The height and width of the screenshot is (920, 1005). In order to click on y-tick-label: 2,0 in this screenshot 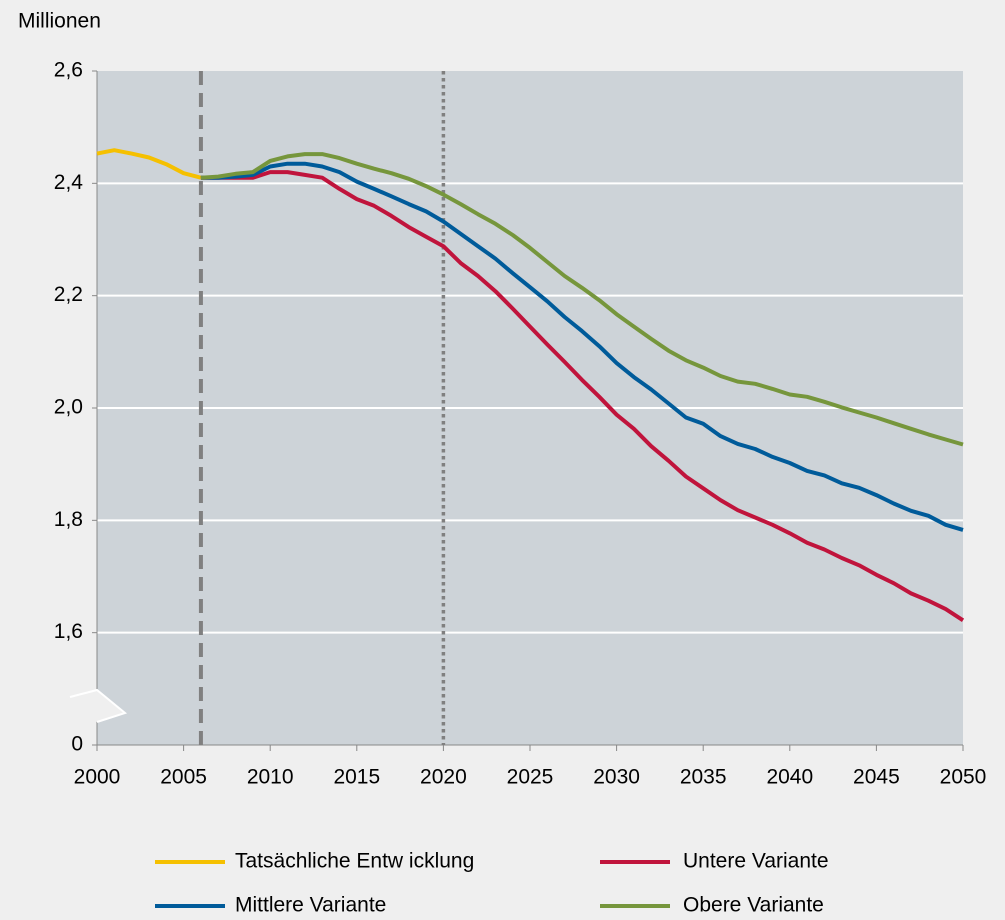, I will do `click(68, 407)`.